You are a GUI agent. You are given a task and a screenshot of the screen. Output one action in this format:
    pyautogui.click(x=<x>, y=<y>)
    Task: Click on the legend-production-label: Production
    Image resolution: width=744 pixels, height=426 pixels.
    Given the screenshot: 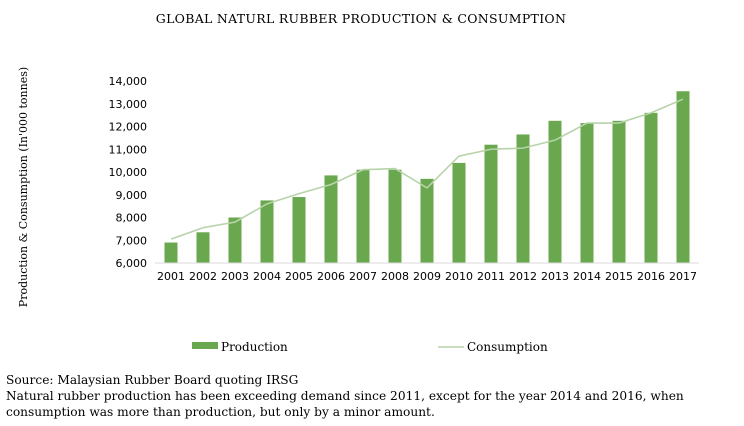 What is the action you would take?
    pyautogui.click(x=254, y=347)
    